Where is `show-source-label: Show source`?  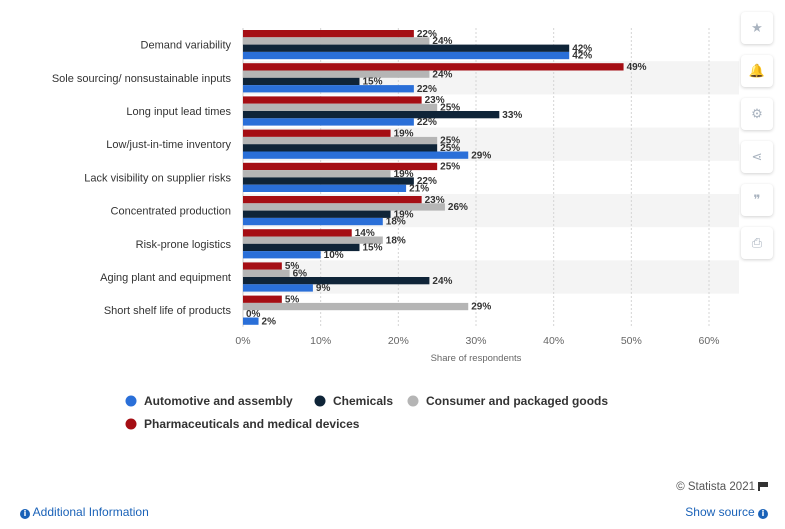
show-source-label: Show source is located at coordinates (720, 512).